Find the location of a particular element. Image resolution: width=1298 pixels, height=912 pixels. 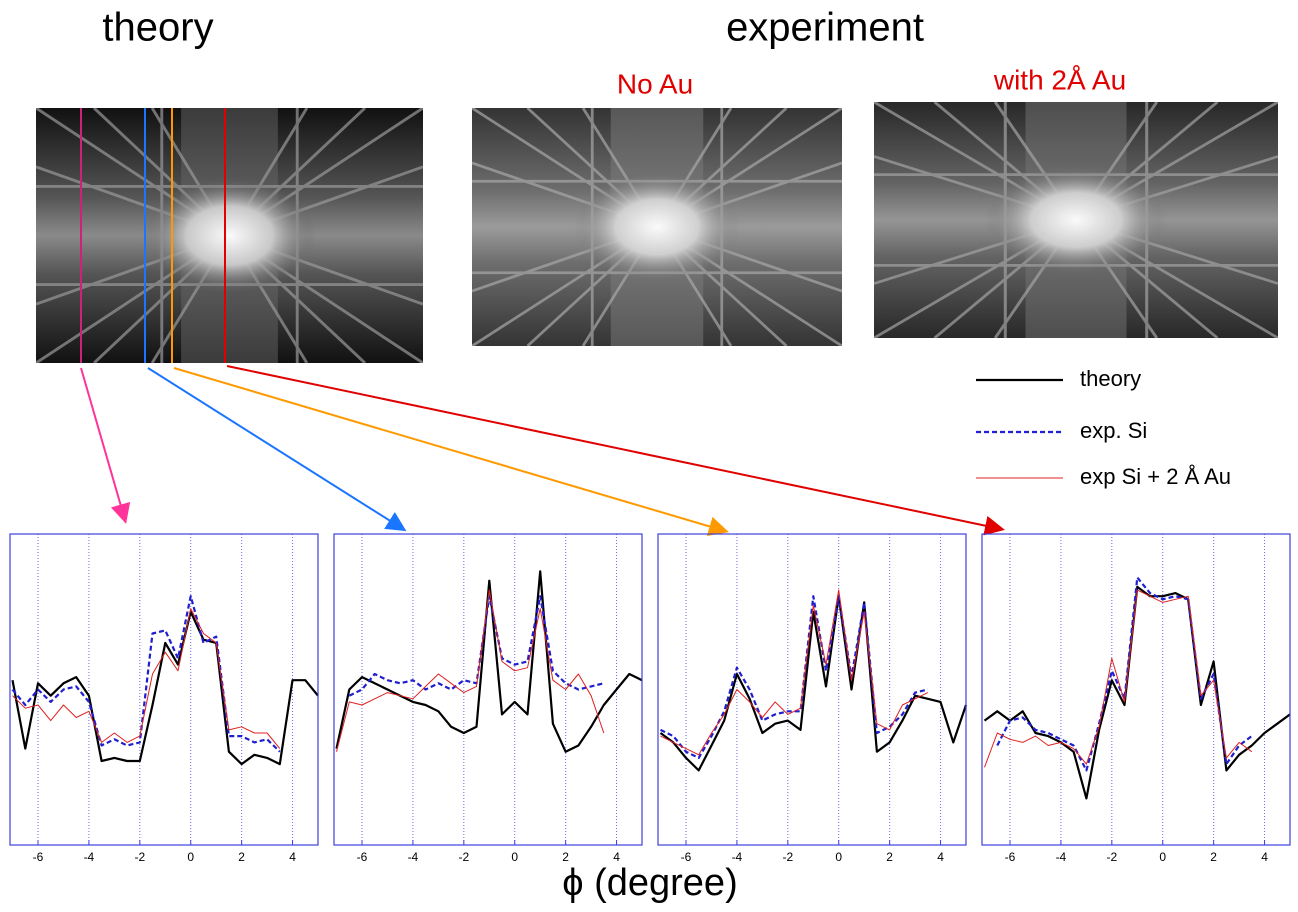

legend-label: exp Si + 2 Å Au is located at coordinates (1155, 476).